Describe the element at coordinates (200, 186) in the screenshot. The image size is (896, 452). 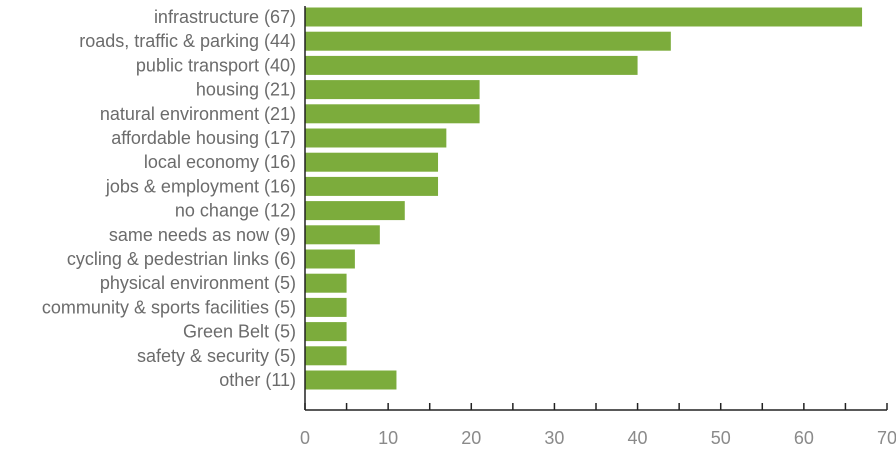
I see `category-label: jobs & employment (16)` at that location.